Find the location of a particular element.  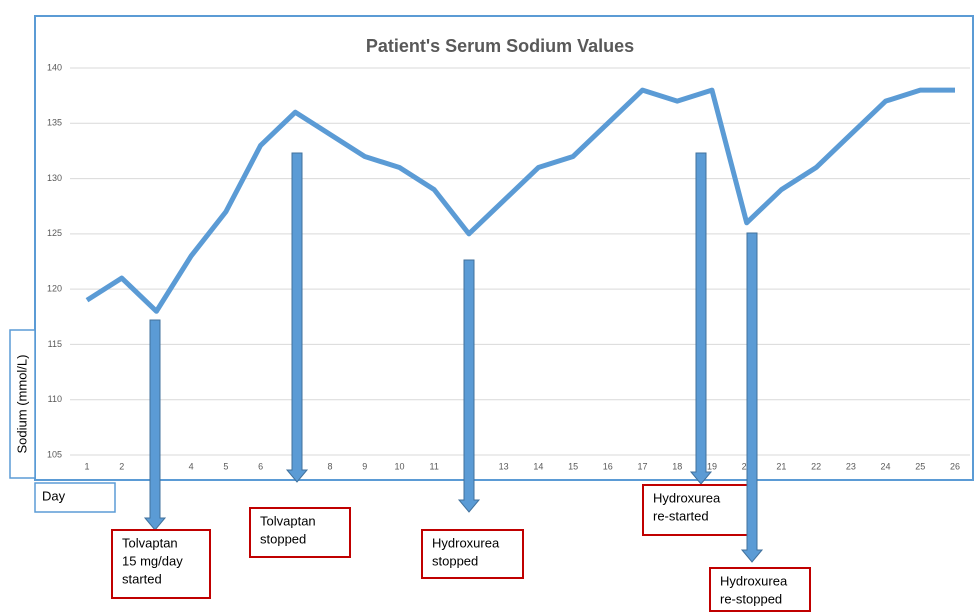

annotation: Tolvaptan 15 mg/day started is located at coordinates (161, 459).